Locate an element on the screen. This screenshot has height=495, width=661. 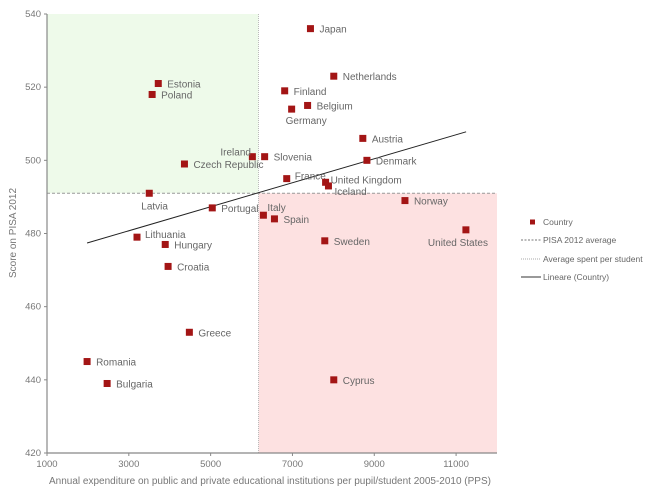
data-label: Belgium is located at coordinates (335, 106).